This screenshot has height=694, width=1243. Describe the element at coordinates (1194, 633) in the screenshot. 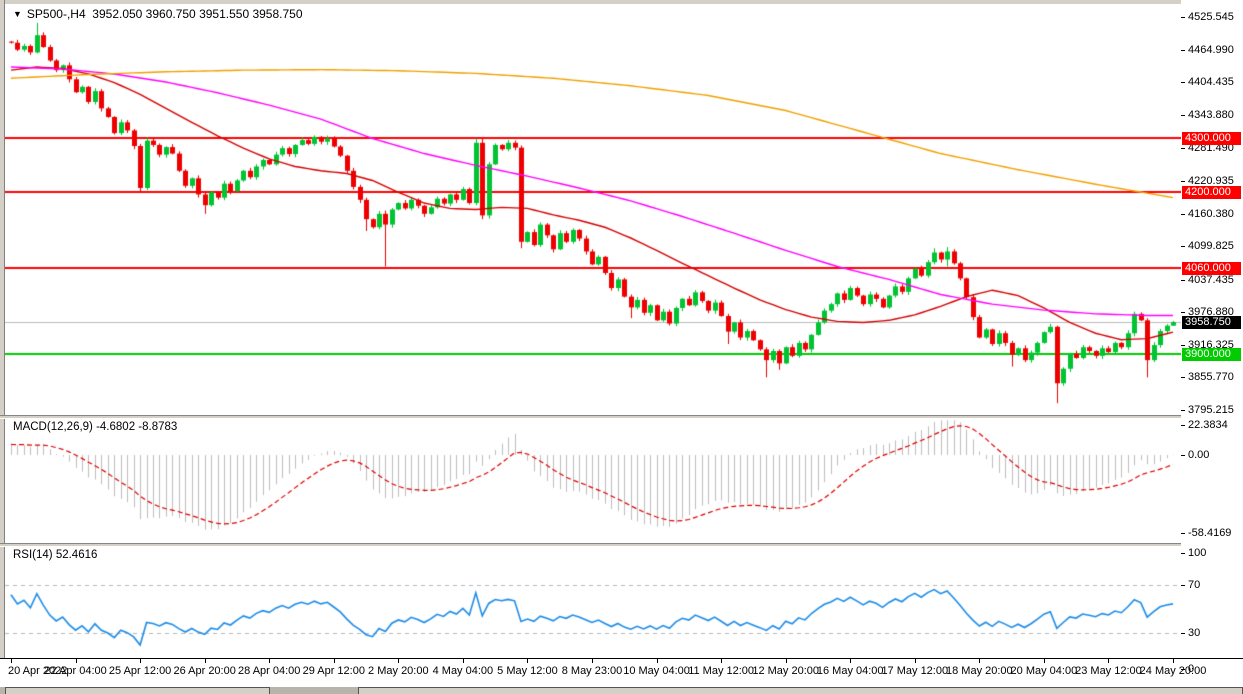

I see `rsi-axis-label: 30` at that location.